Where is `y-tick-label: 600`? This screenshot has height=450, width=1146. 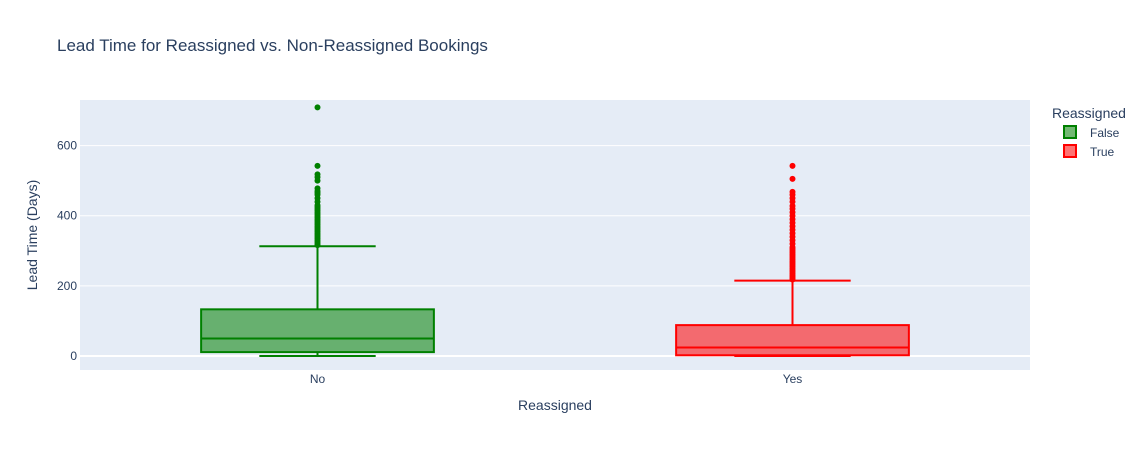 y-tick-label: 600 is located at coordinates (67, 146).